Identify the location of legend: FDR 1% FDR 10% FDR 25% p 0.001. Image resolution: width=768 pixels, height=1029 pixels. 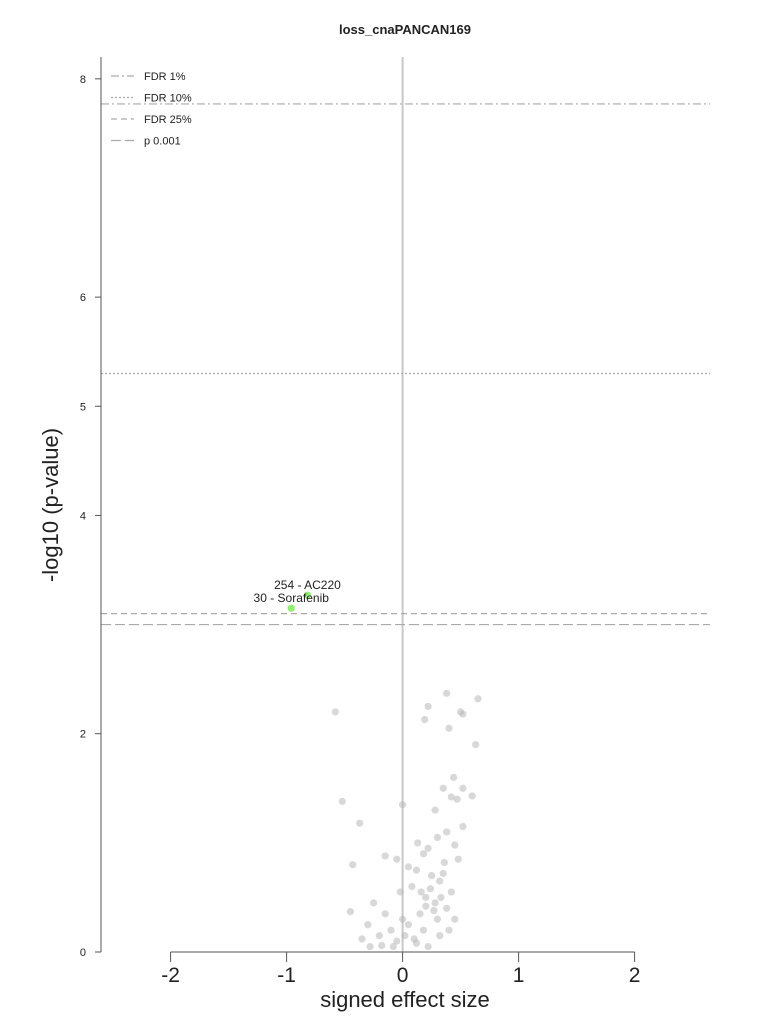
(151, 109).